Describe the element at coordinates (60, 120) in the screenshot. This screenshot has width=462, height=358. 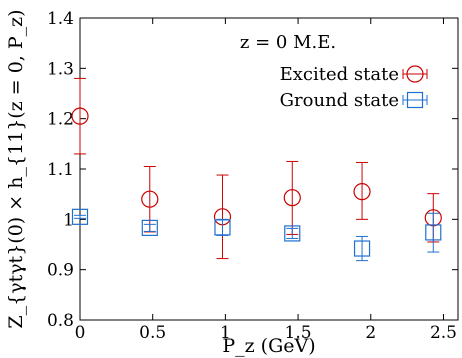
I see `y-tick-label: 1.2` at that location.